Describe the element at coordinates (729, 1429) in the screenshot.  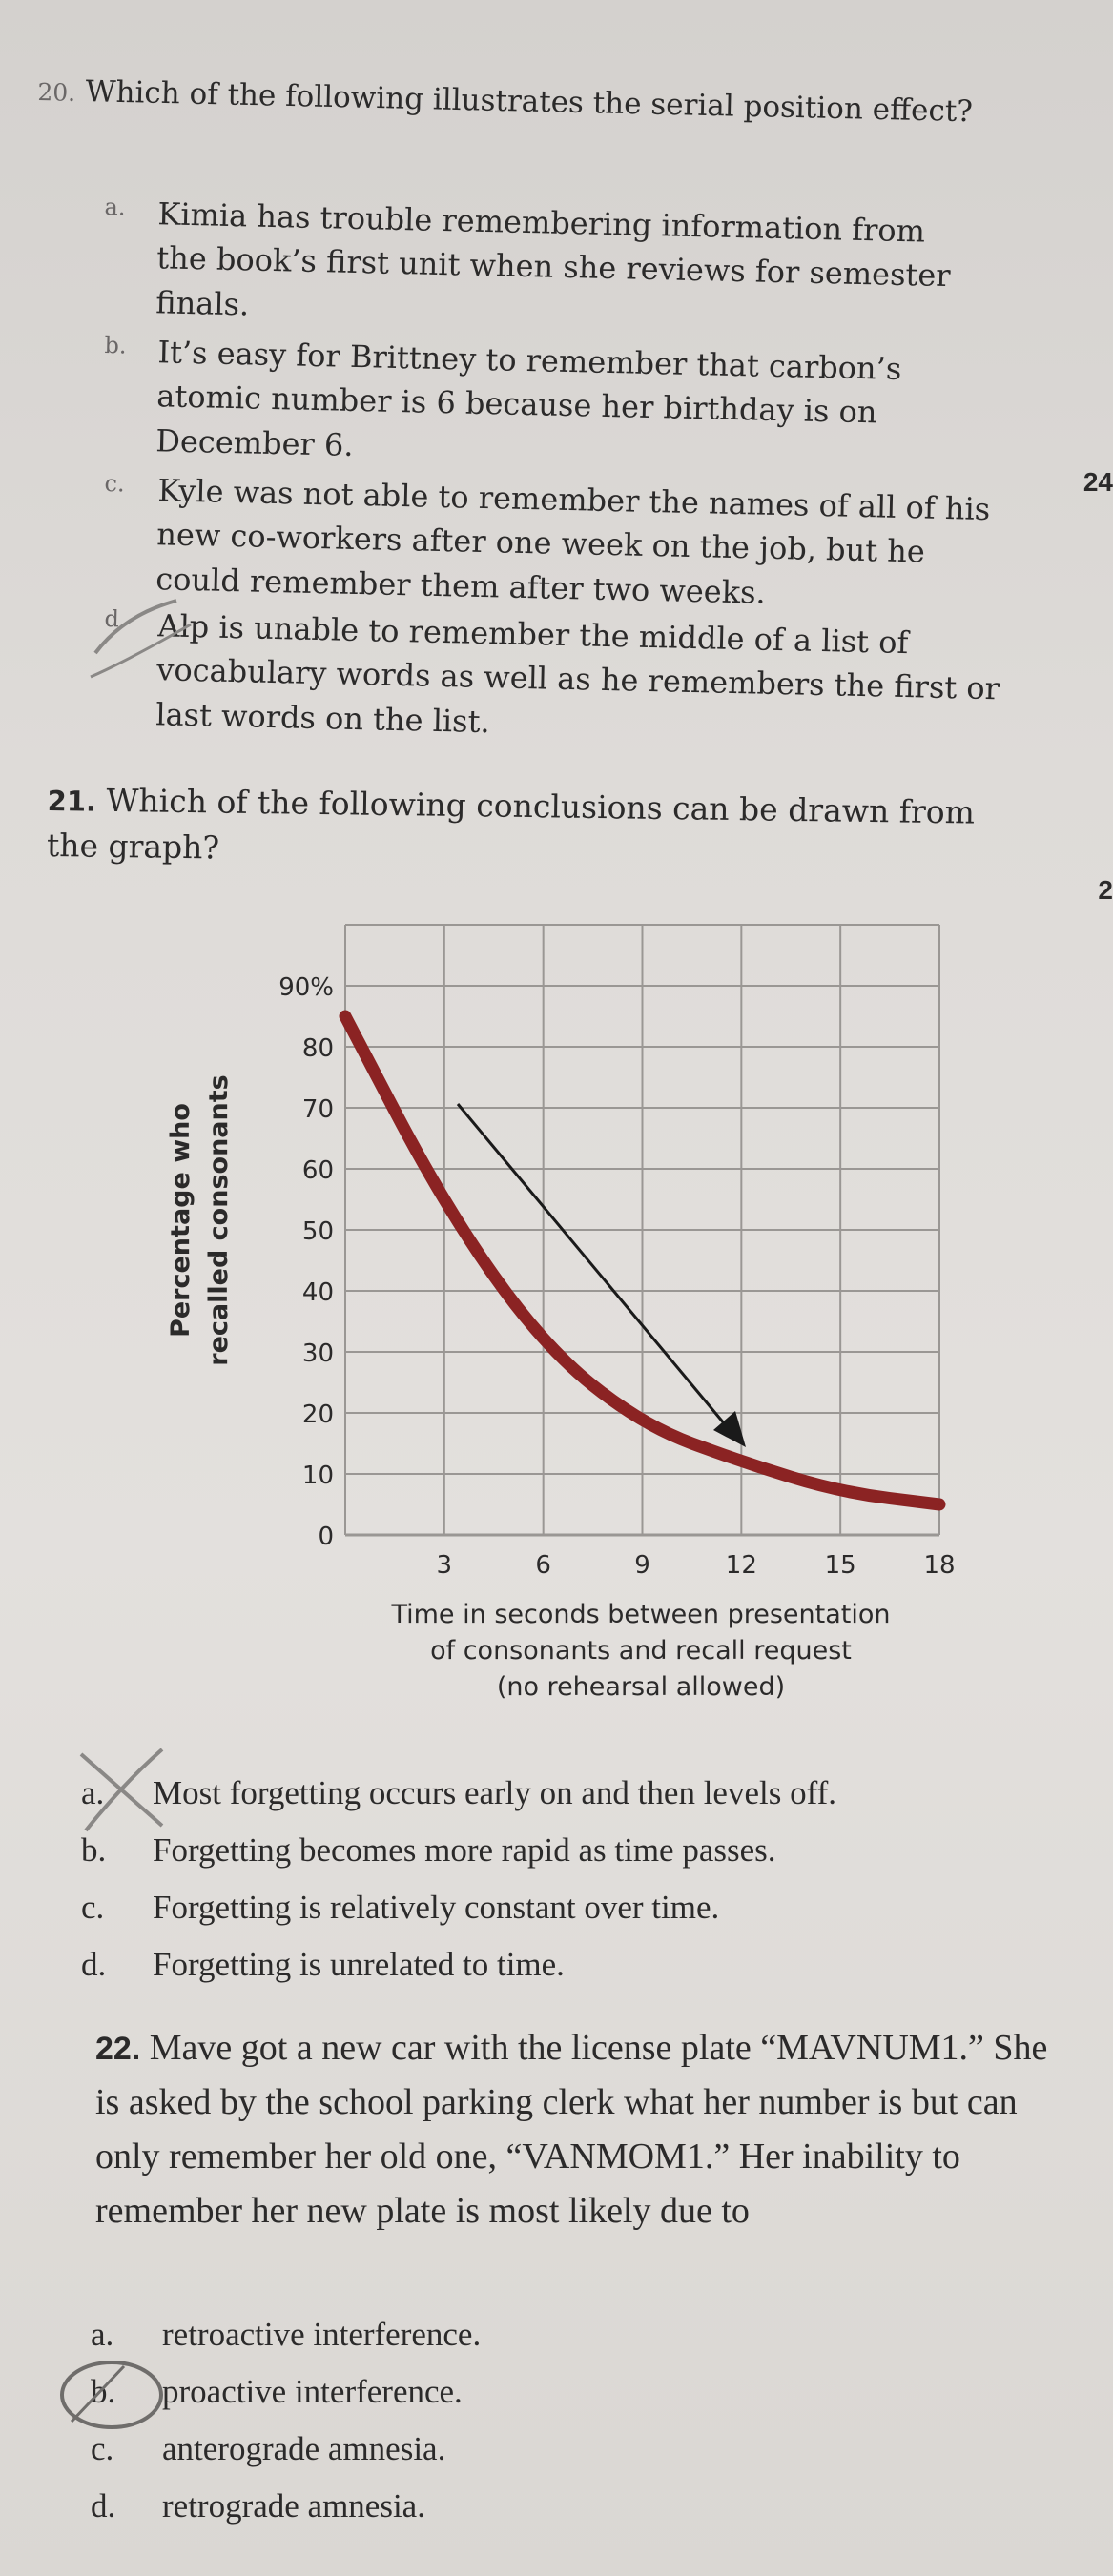
I see `arrowhead-icon` at that location.